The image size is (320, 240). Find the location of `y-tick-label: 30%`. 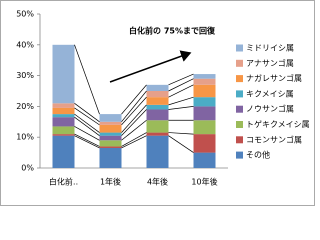

y-tick-label: 30% is located at coordinates (25, 75).